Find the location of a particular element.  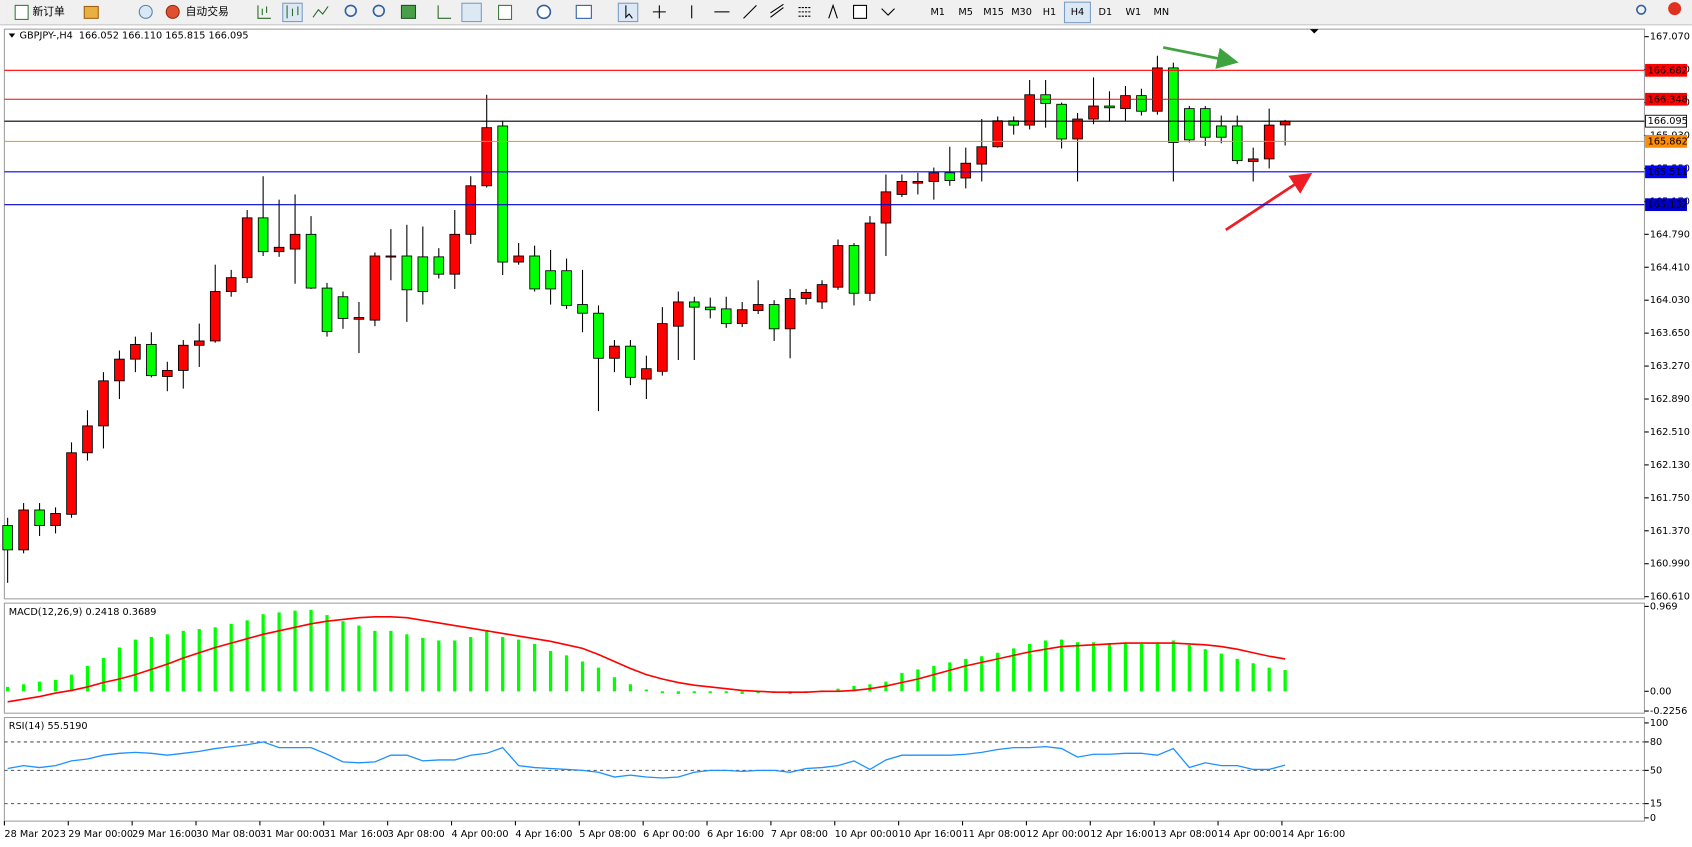

toolbar-icons is located at coordinates (848, 12).